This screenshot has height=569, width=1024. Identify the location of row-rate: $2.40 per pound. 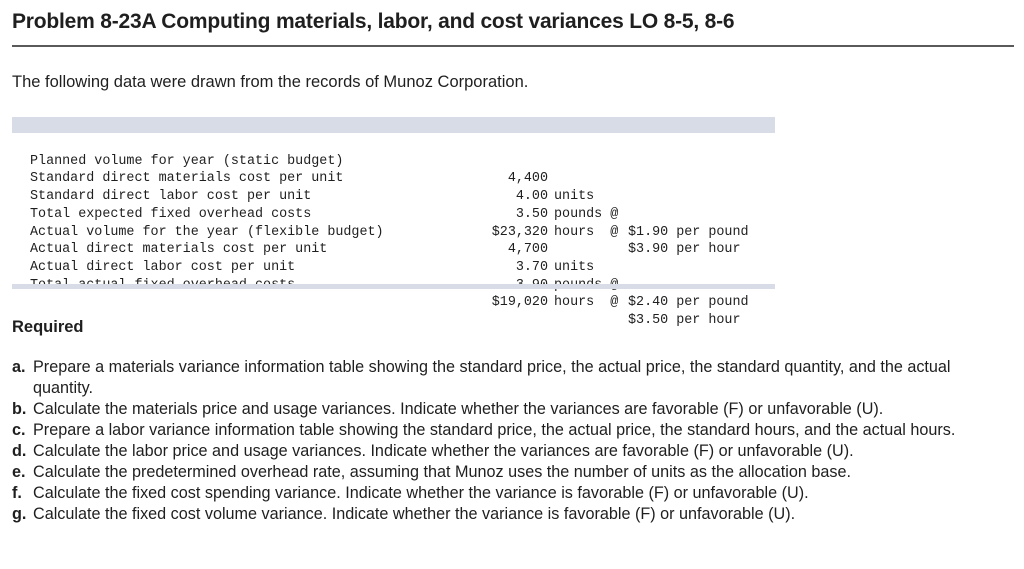
(688, 303).